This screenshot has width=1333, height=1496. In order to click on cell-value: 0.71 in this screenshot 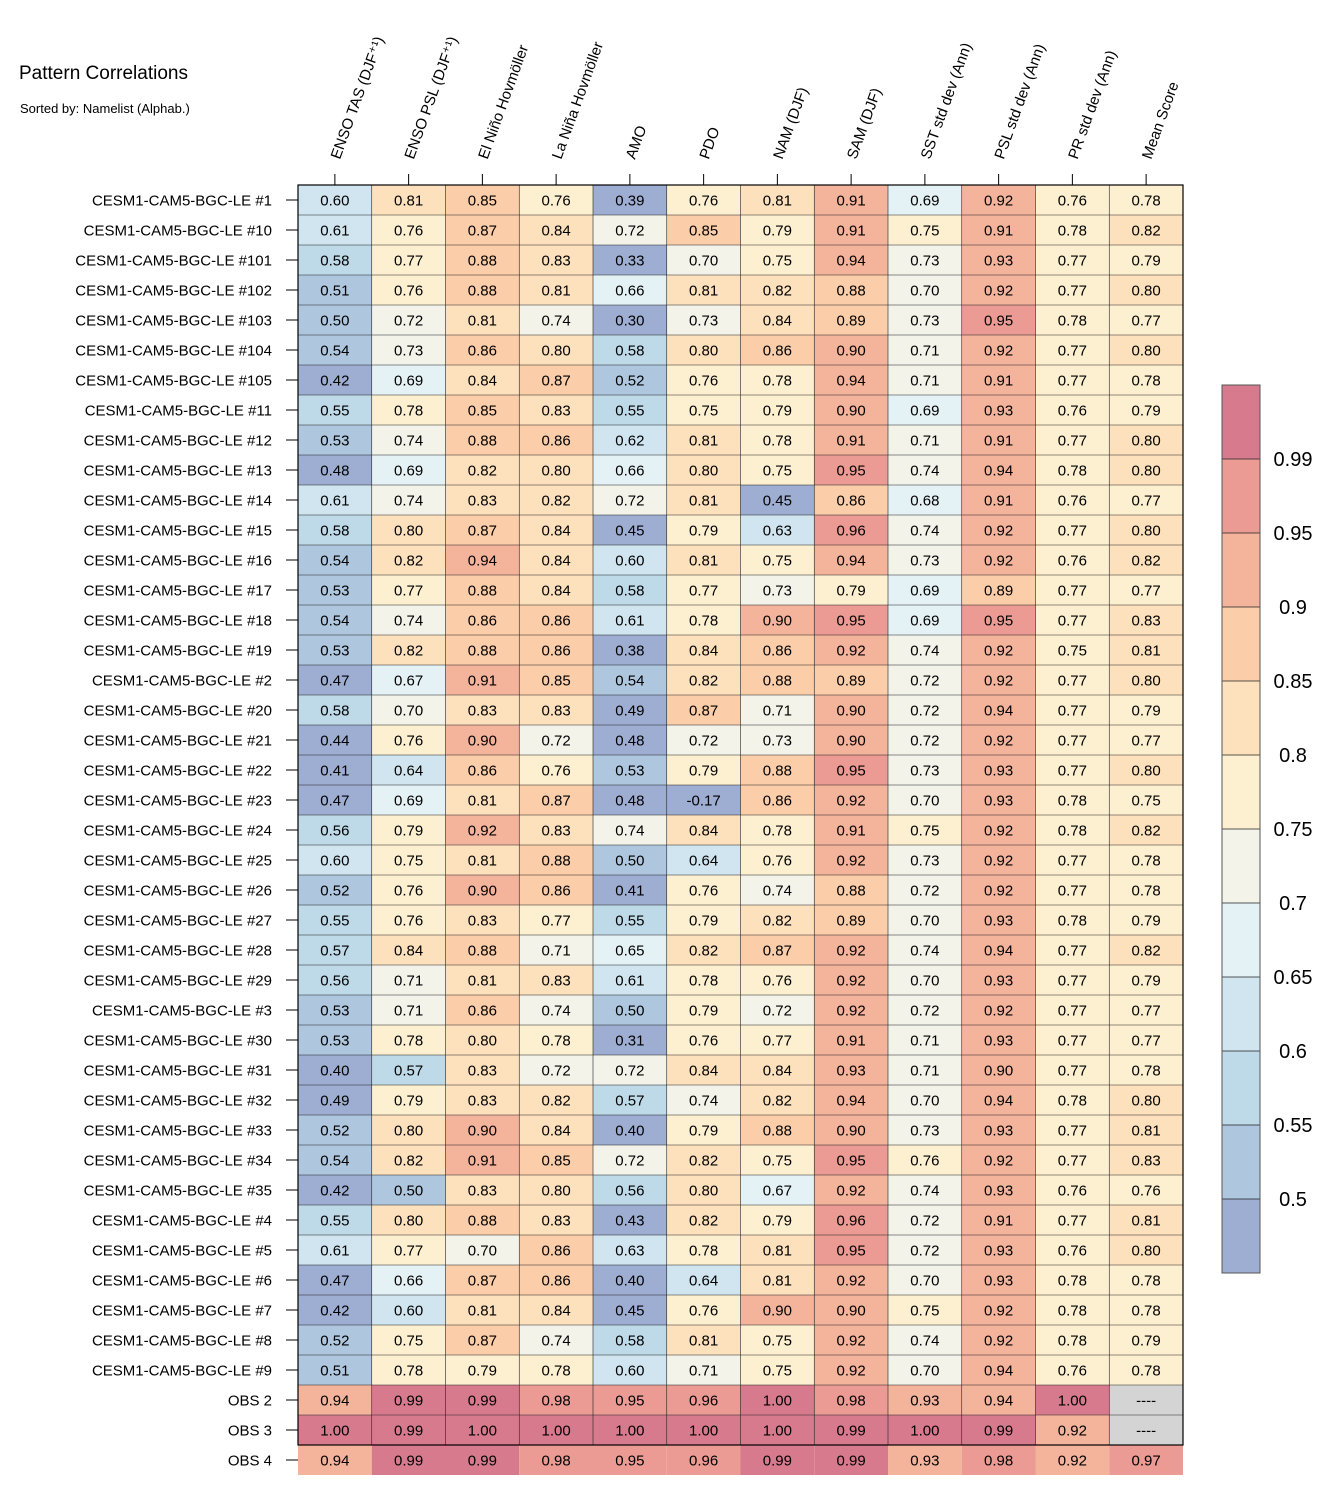, I will do `click(408, 981)`.